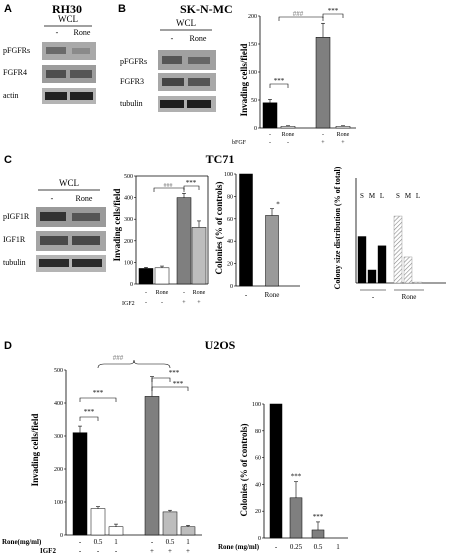 The width and height of the screenshot is (450, 555). Describe the element at coordinates (48, 551) in the screenshot. I see `igf2-label-d: IGF2` at that location.